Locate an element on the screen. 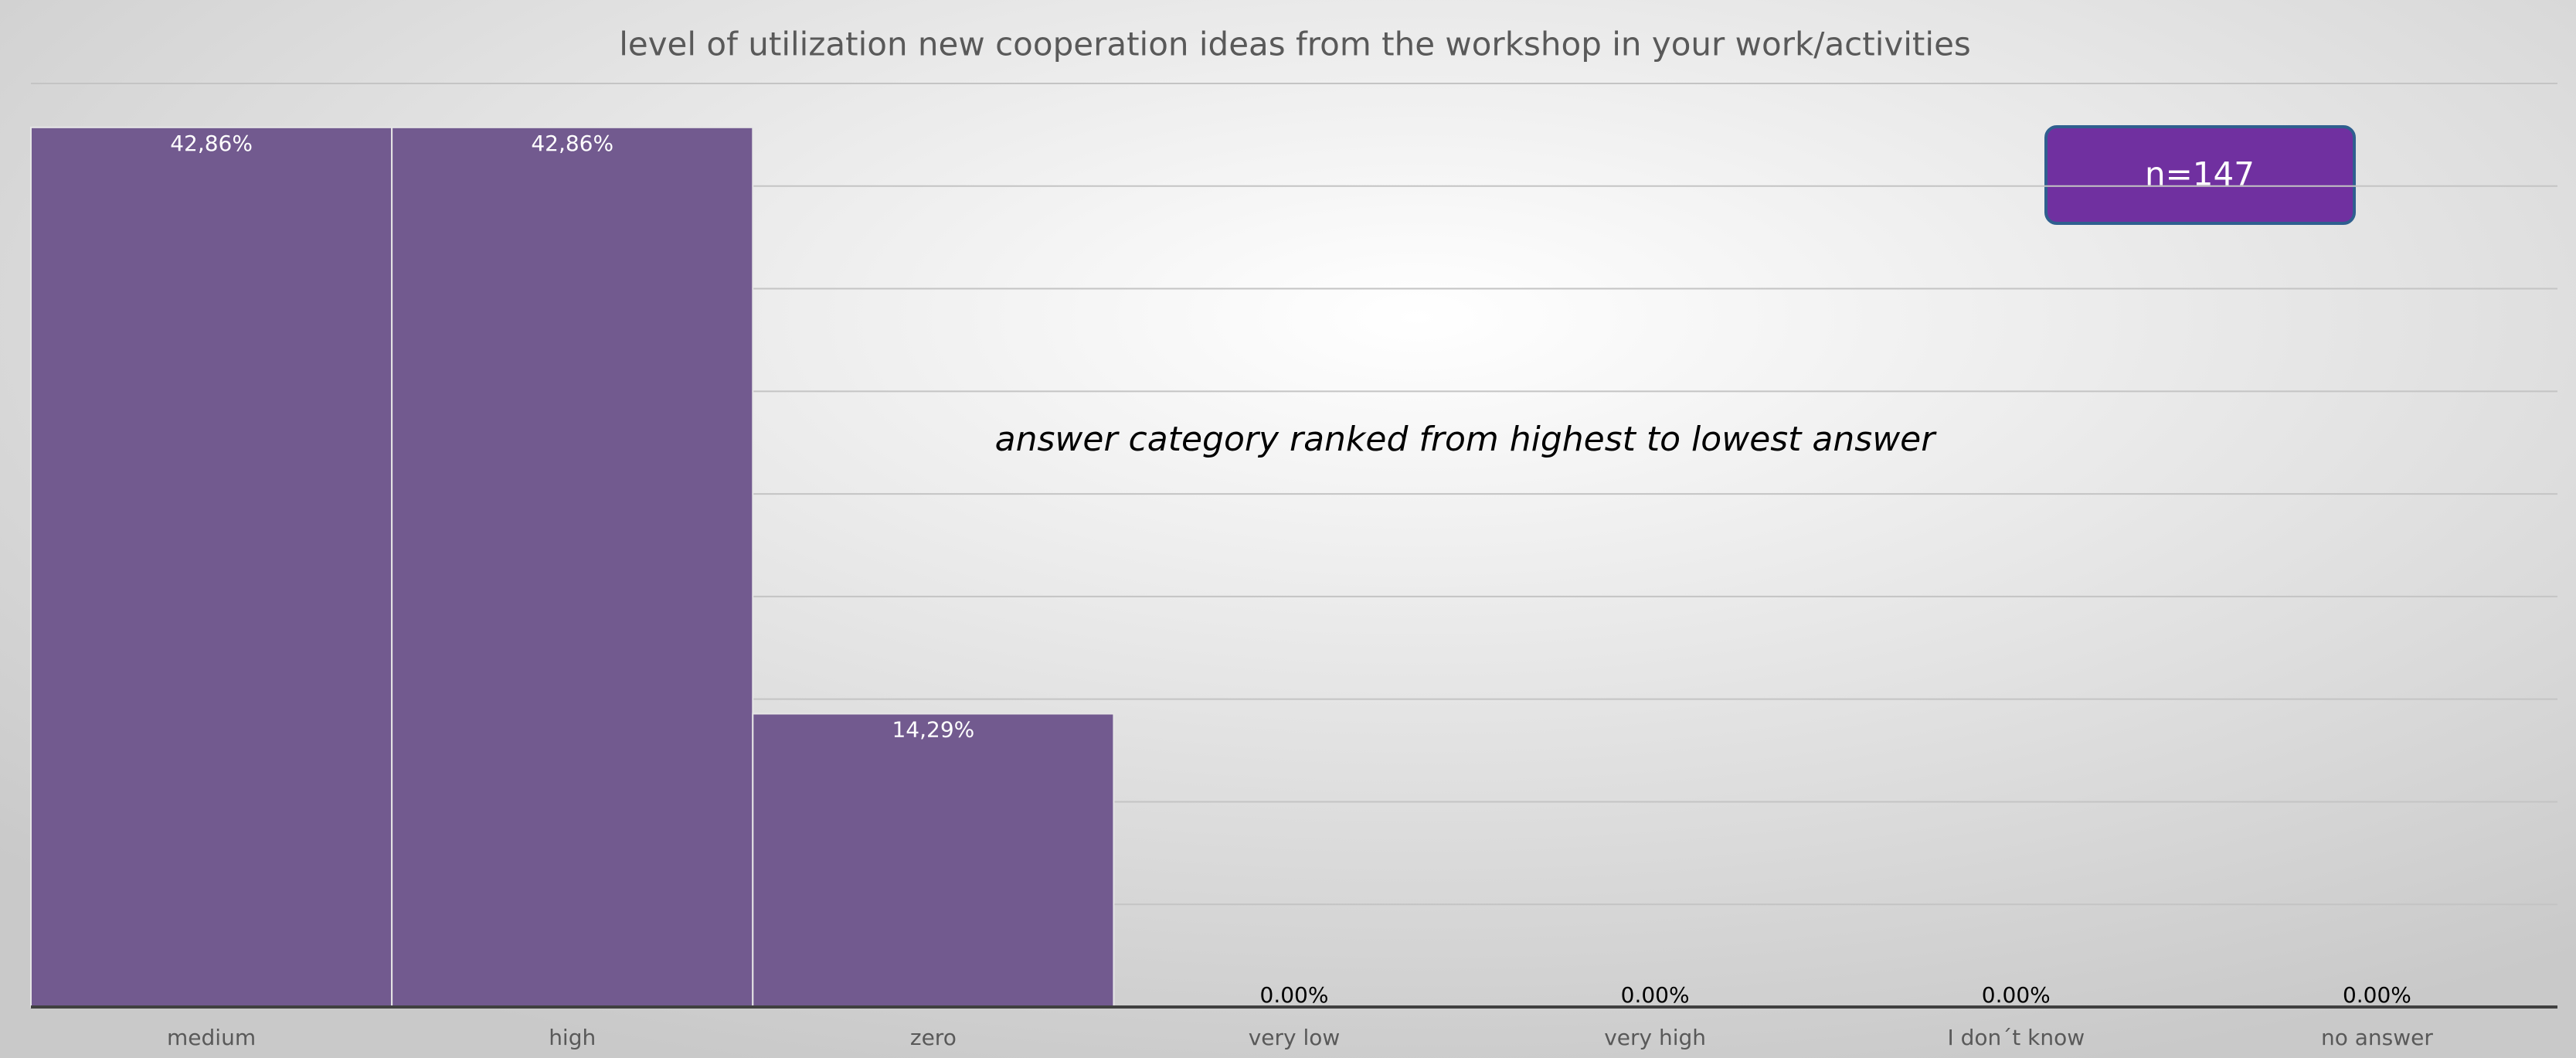 The height and width of the screenshot is (1058, 2576). x-tick-label: medium is located at coordinates (211, 1038).